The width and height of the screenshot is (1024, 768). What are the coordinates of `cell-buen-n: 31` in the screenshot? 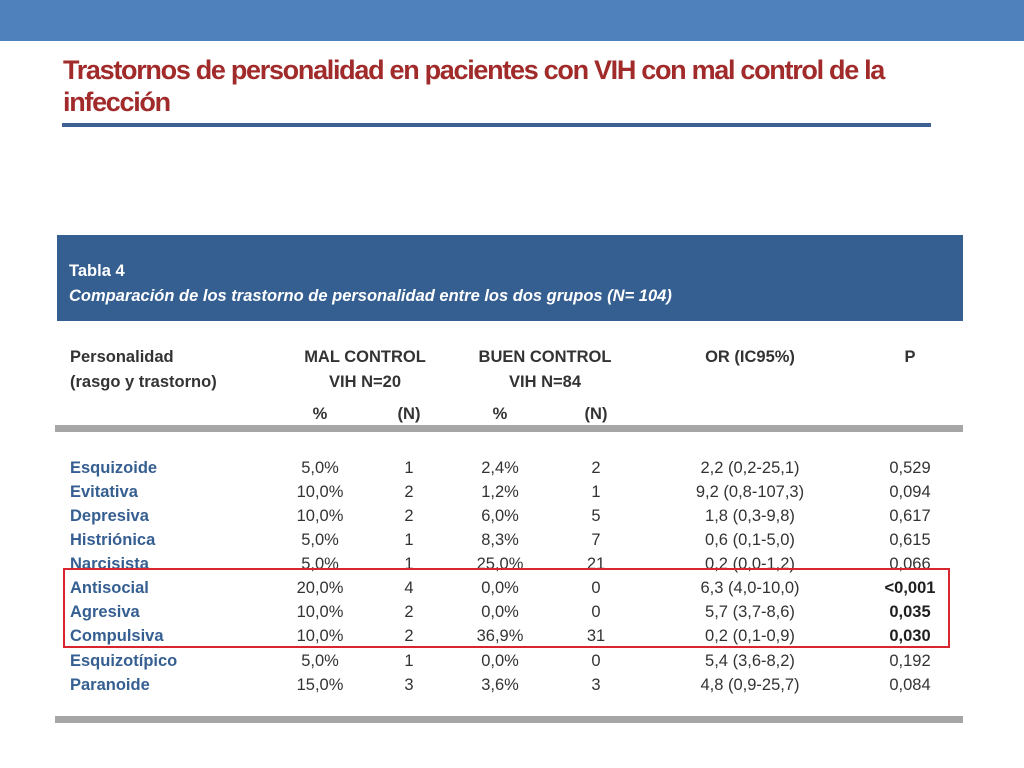 It's located at (596, 636).